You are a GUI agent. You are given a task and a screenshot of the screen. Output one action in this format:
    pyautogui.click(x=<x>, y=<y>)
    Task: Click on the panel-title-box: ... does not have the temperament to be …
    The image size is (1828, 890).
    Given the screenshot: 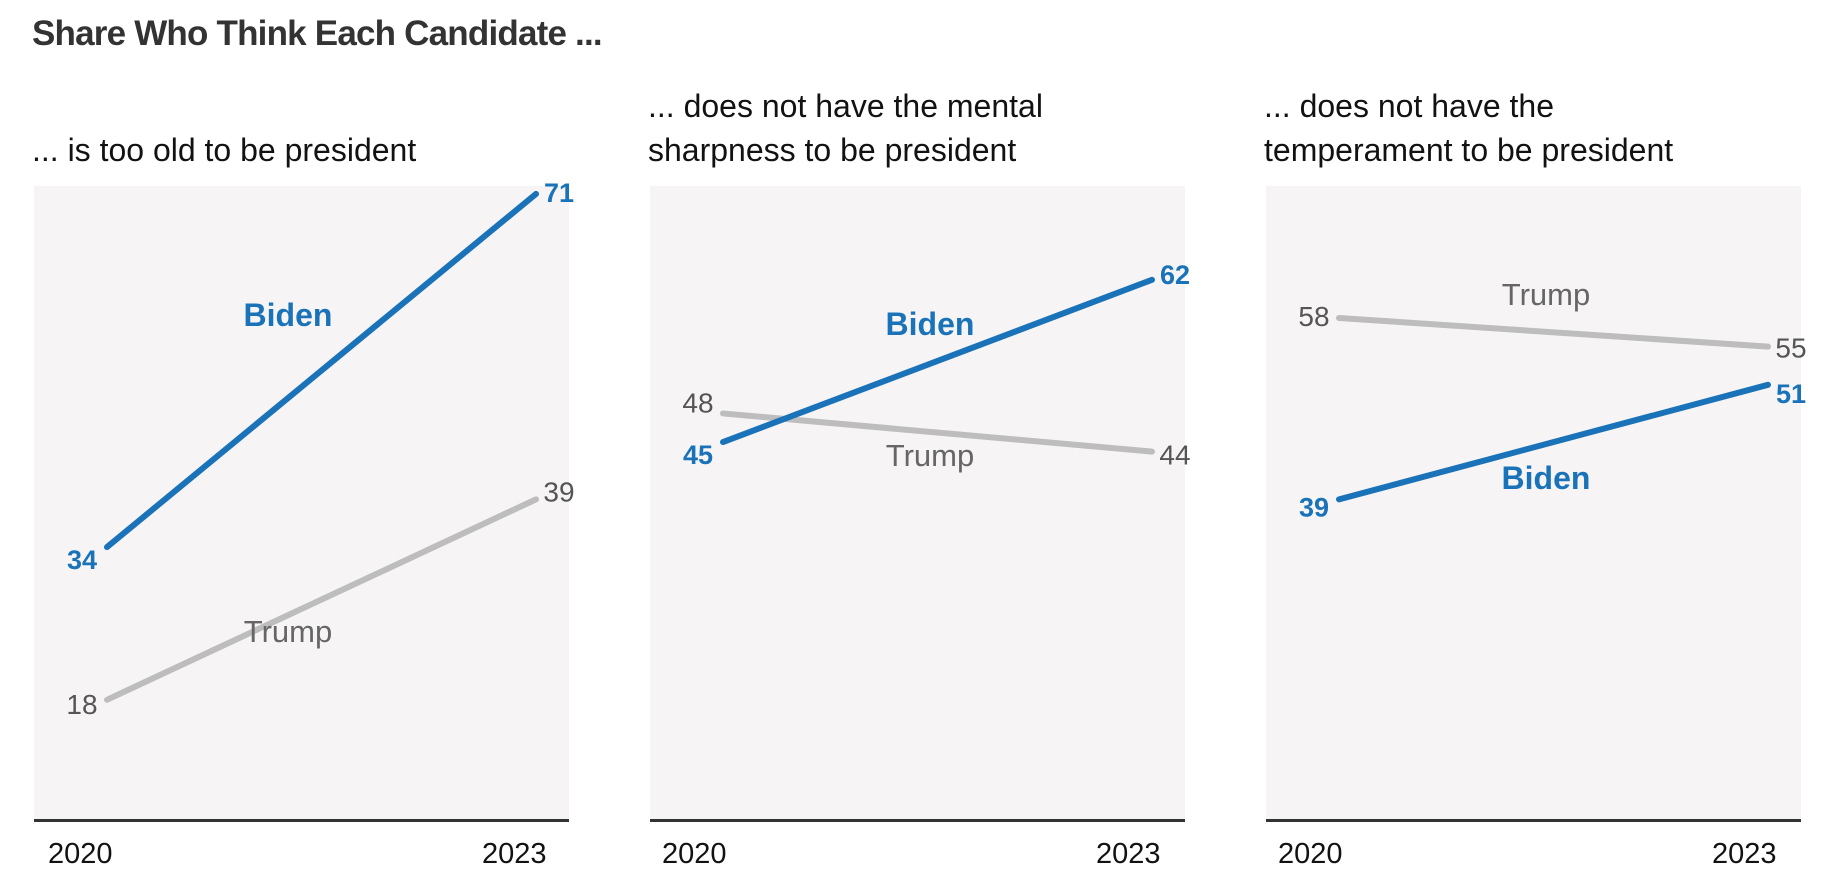 What is the action you would take?
    pyautogui.click(x=1534, y=122)
    